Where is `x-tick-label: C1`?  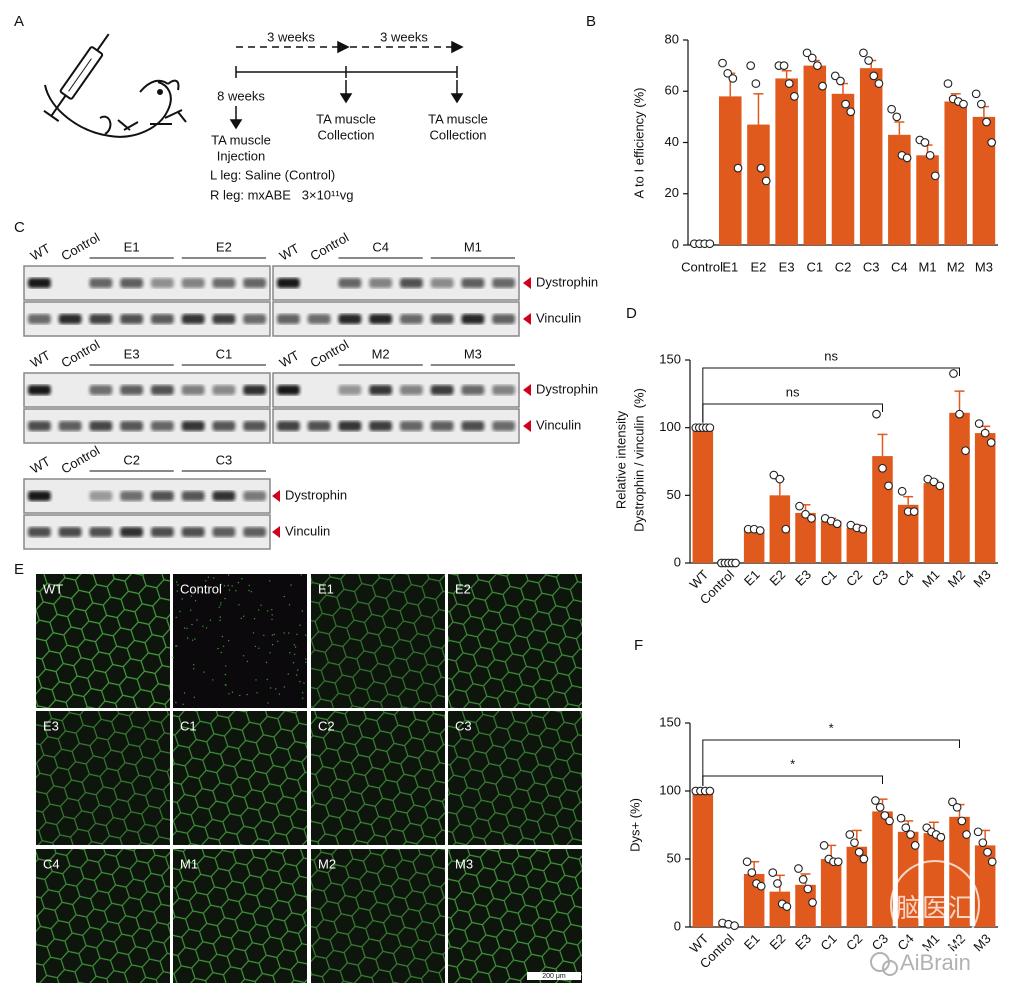 x-tick-label: C1 is located at coordinates (815, 266).